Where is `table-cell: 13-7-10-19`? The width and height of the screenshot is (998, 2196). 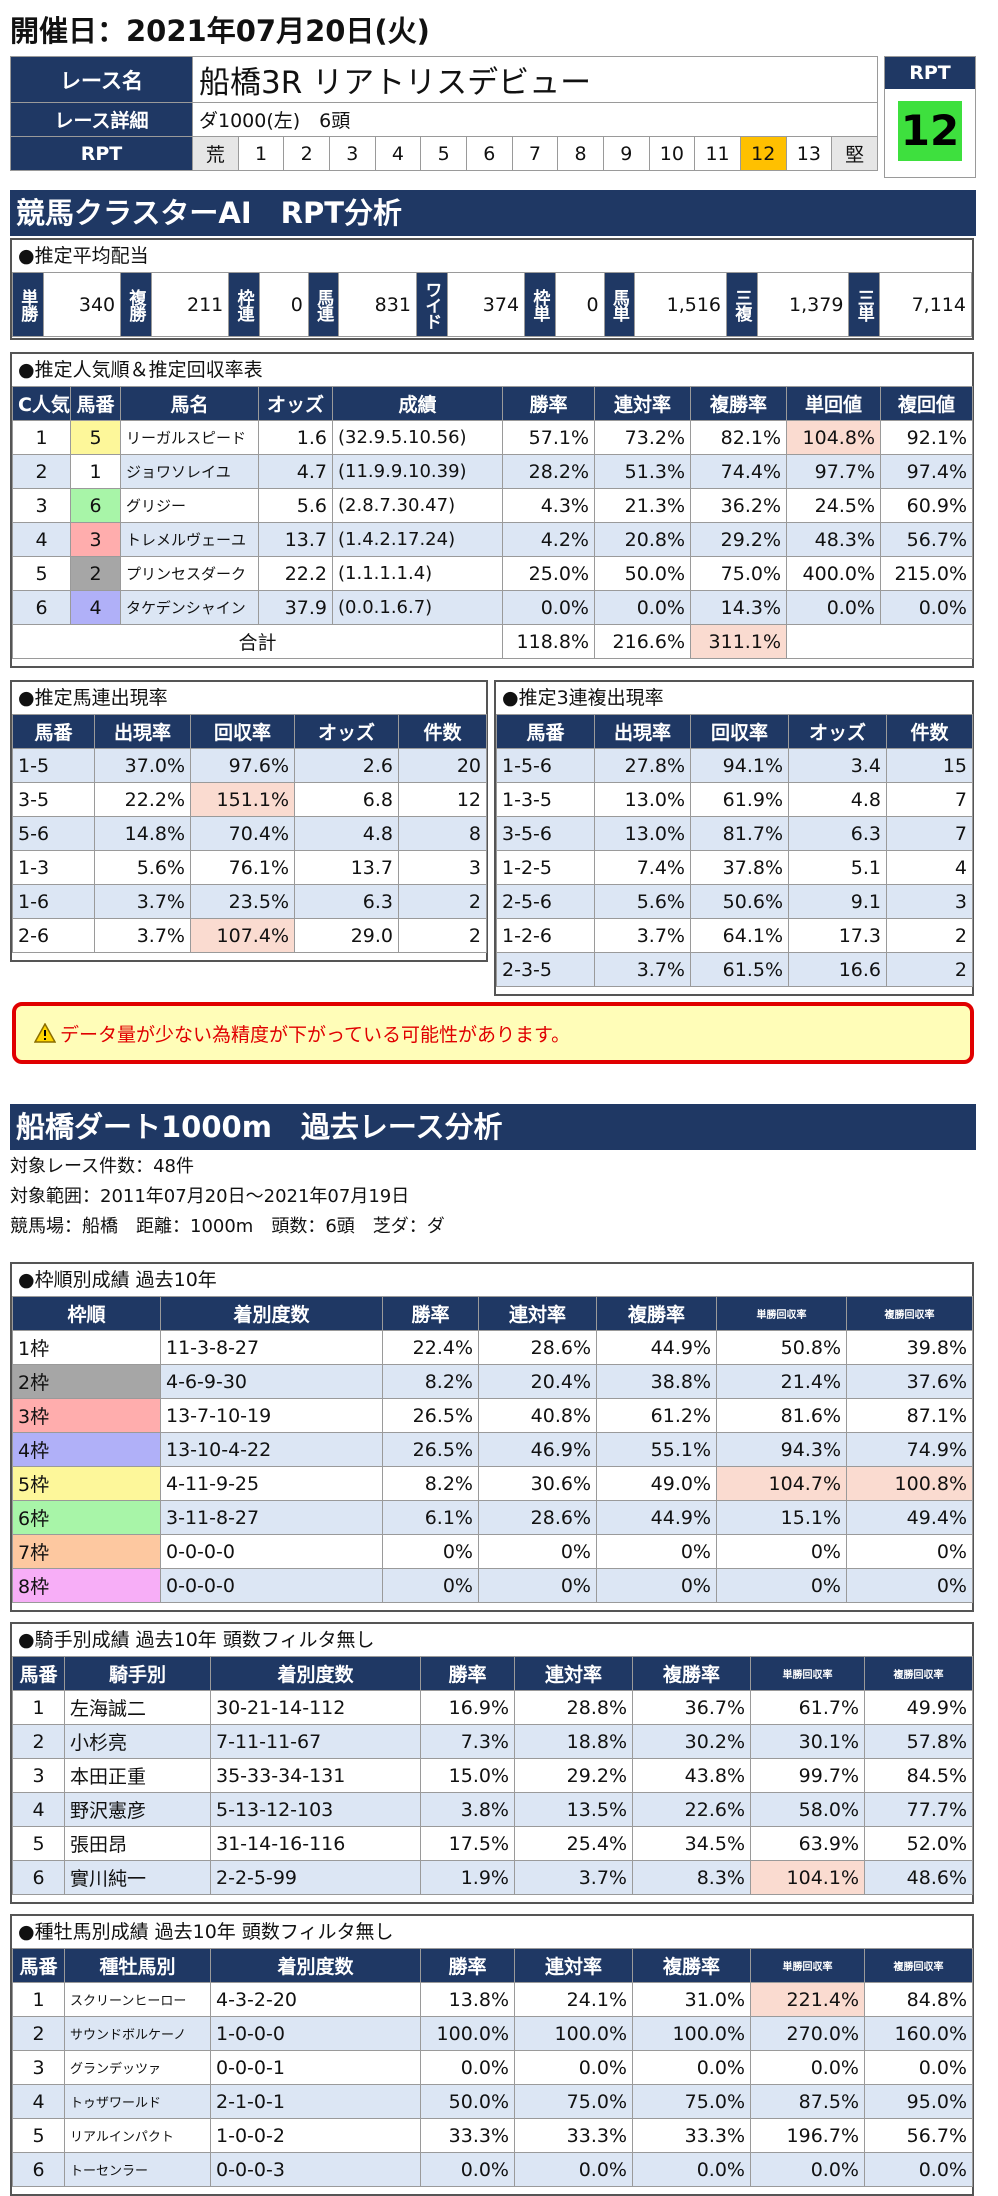
table-cell: 13-7-10-19 is located at coordinates (271, 1415).